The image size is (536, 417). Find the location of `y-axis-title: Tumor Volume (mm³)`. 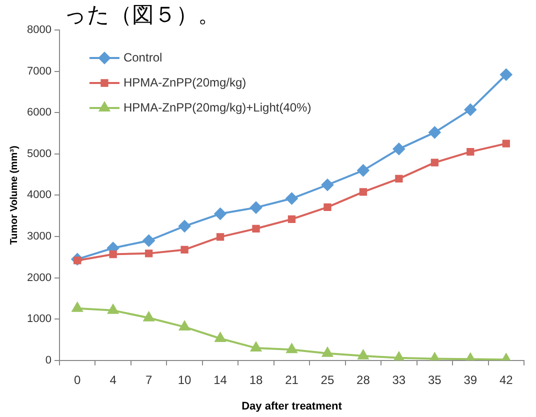

y-axis-title: Tumor Volume (mm³) is located at coordinates (14, 195).